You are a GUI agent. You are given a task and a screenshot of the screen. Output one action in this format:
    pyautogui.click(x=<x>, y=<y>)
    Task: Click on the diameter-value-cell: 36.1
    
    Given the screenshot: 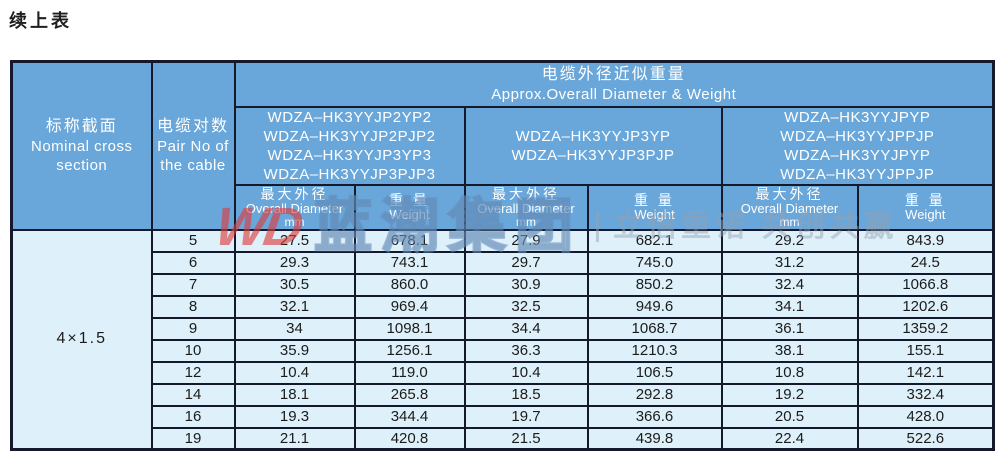 What is the action you would take?
    pyautogui.click(x=789, y=328)
    